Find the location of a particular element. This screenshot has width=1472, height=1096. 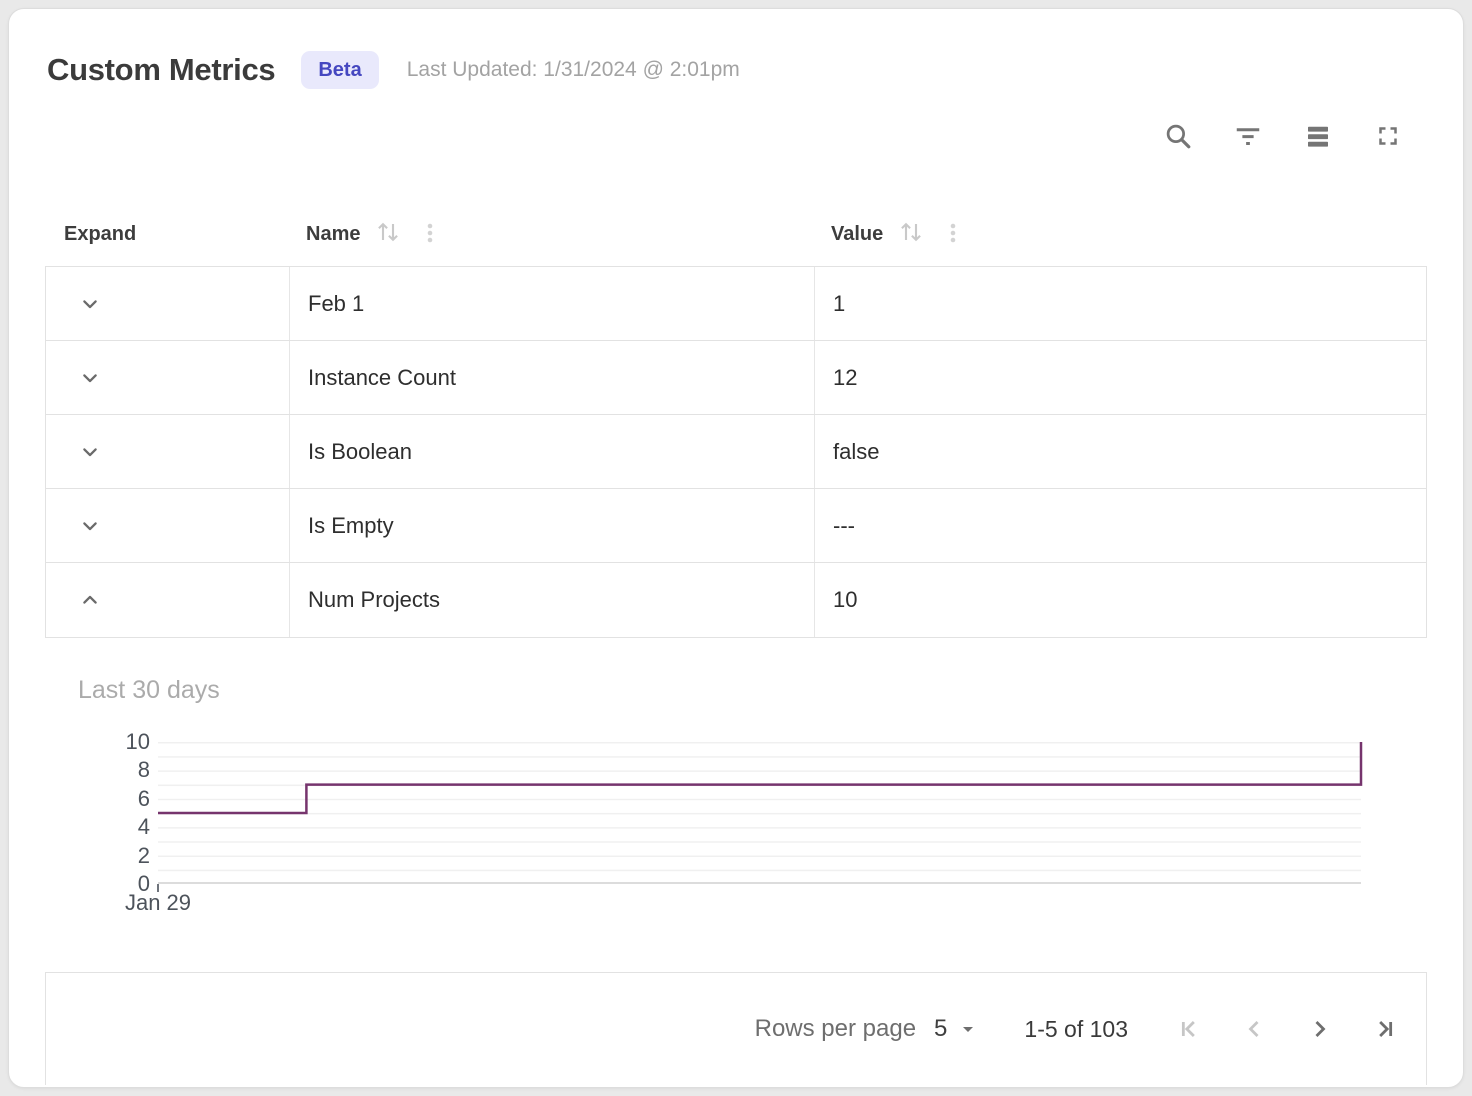

chart-plot-area is located at coordinates (760, 817).